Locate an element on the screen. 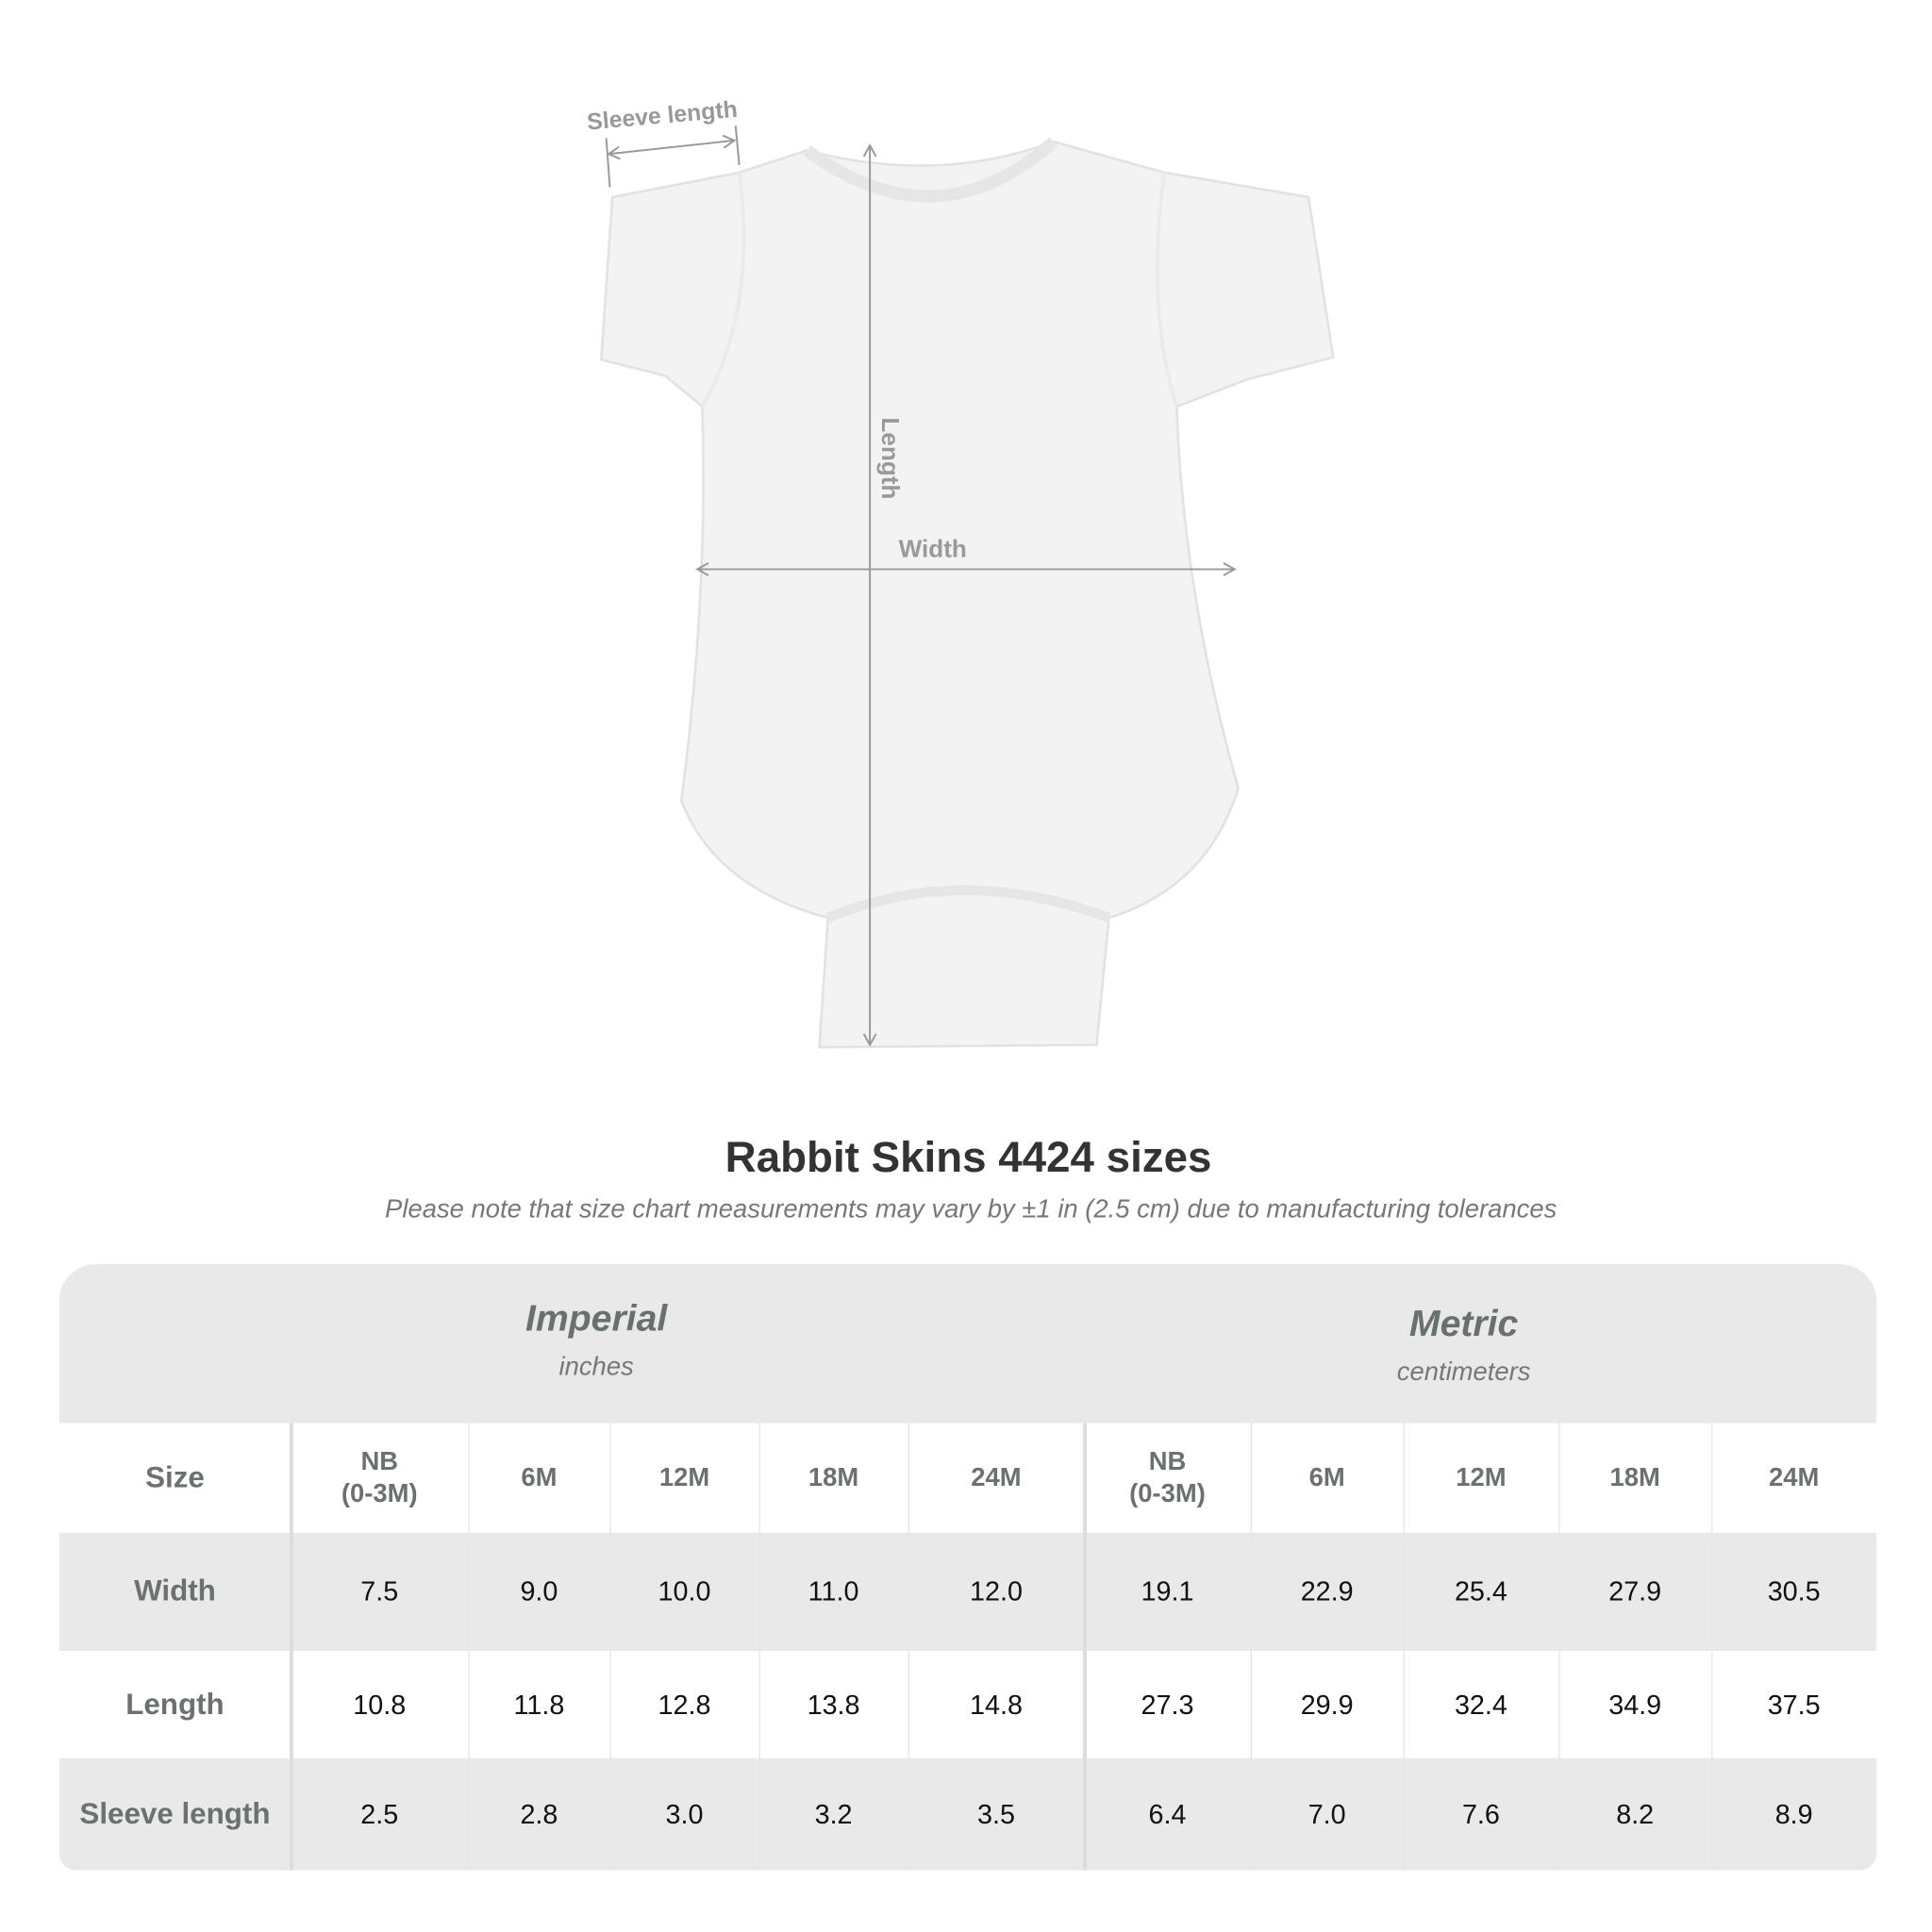 The image size is (1932, 1932). sleeve-arrow is located at coordinates (672, 147).